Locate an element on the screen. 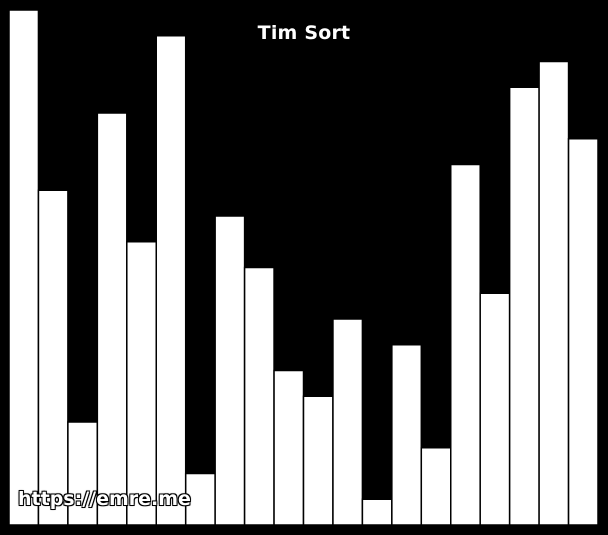  chart-title: Tim Sort is located at coordinates (304, 33).